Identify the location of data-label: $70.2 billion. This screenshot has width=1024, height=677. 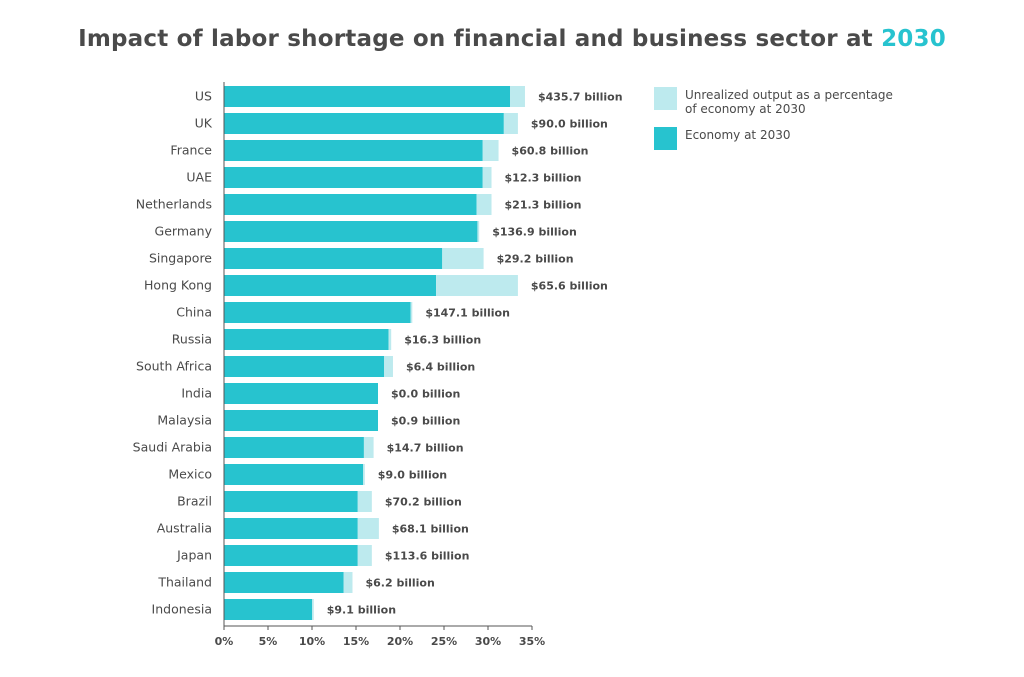
(423, 502).